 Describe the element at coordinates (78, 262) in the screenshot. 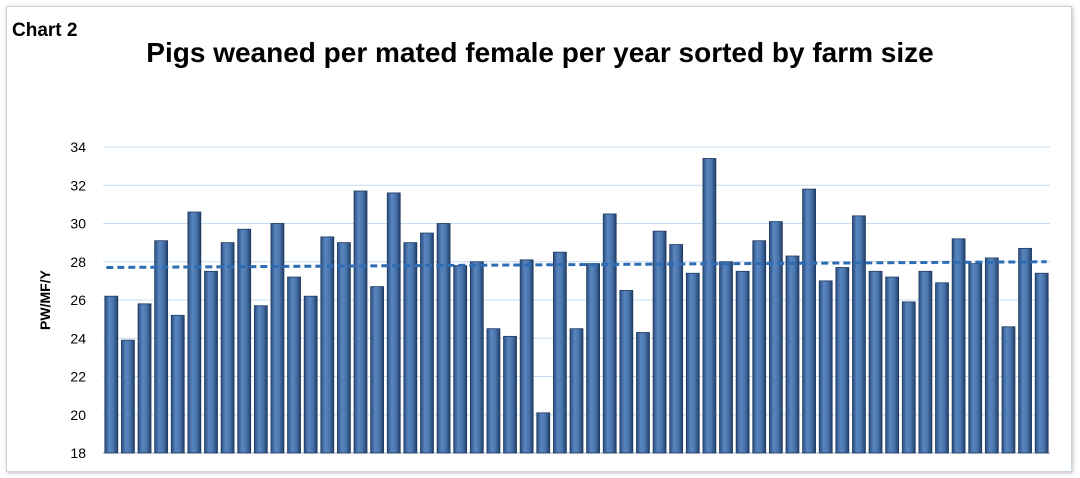

I see `y-tick-label: 28` at that location.